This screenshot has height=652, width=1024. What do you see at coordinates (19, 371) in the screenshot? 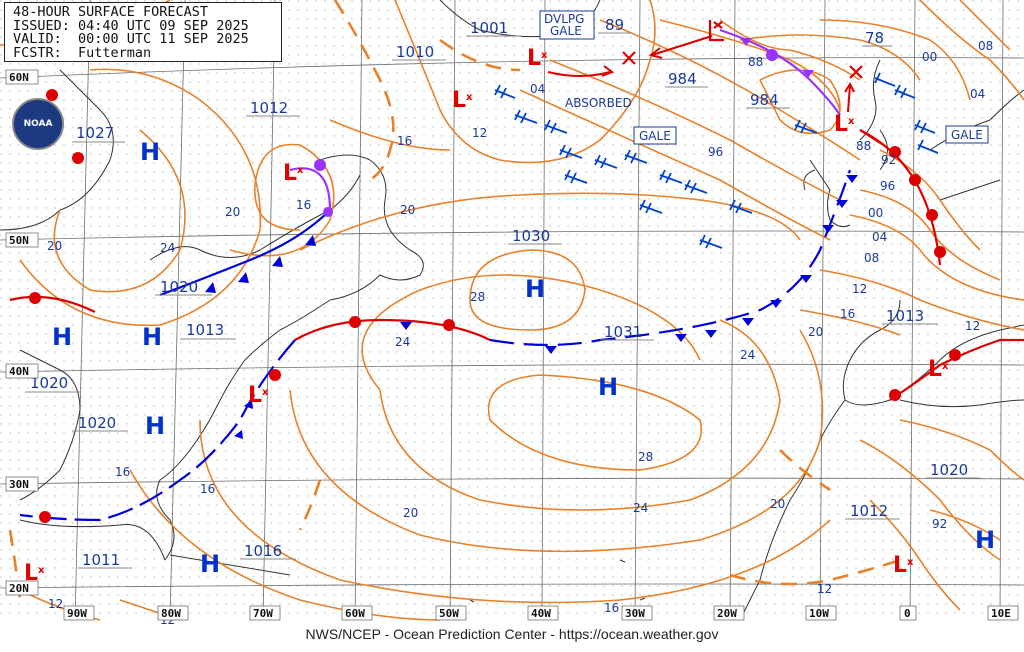
I see `lat-label: 40N` at bounding box center [19, 371].